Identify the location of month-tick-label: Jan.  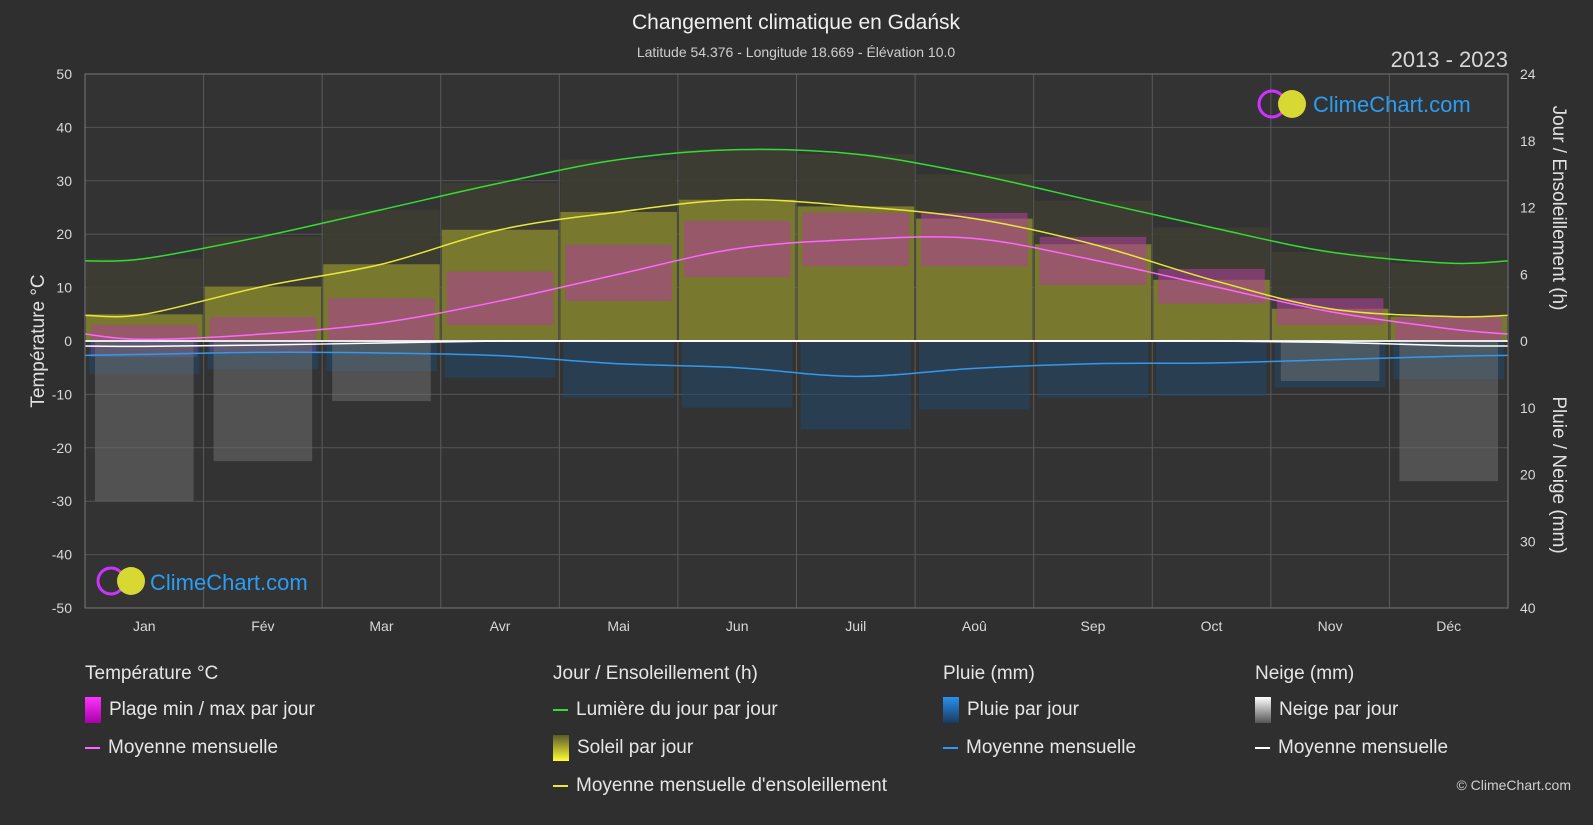
(144, 626).